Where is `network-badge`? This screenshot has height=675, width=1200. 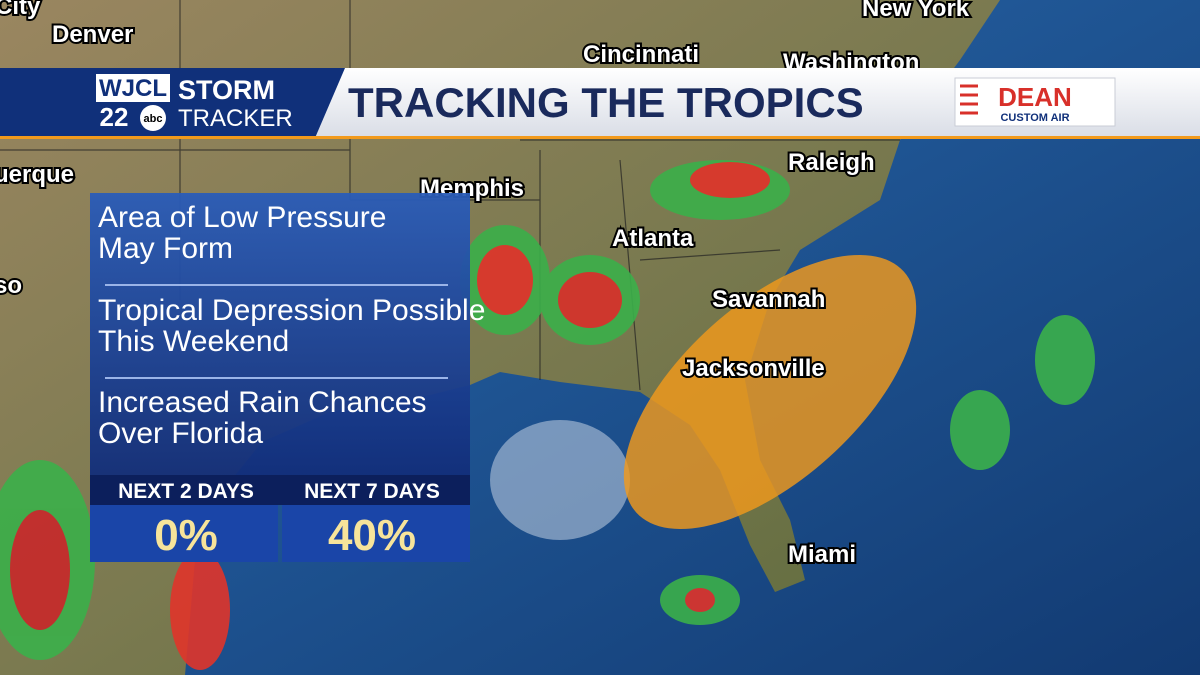
network-badge is located at coordinates (153, 118).